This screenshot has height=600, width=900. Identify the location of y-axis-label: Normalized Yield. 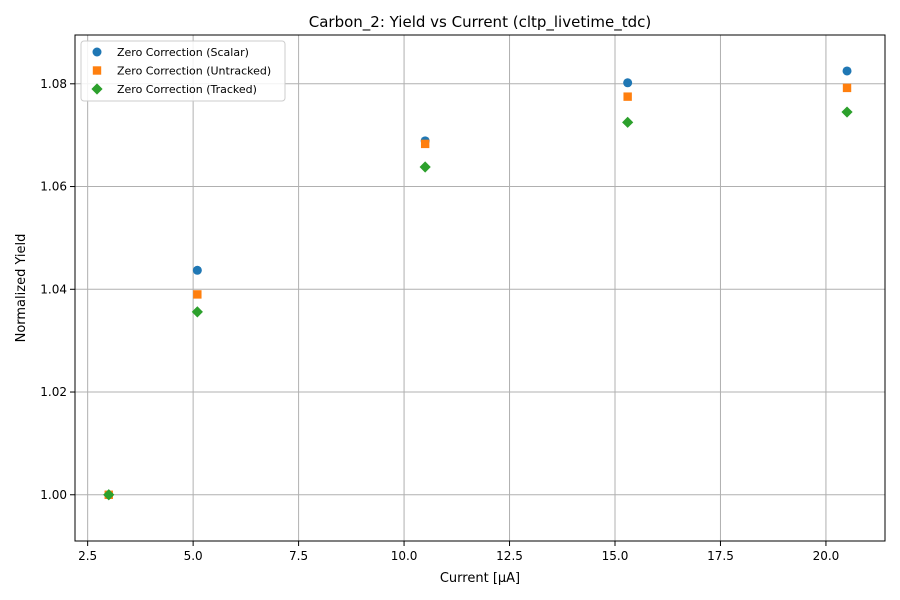
(21, 288).